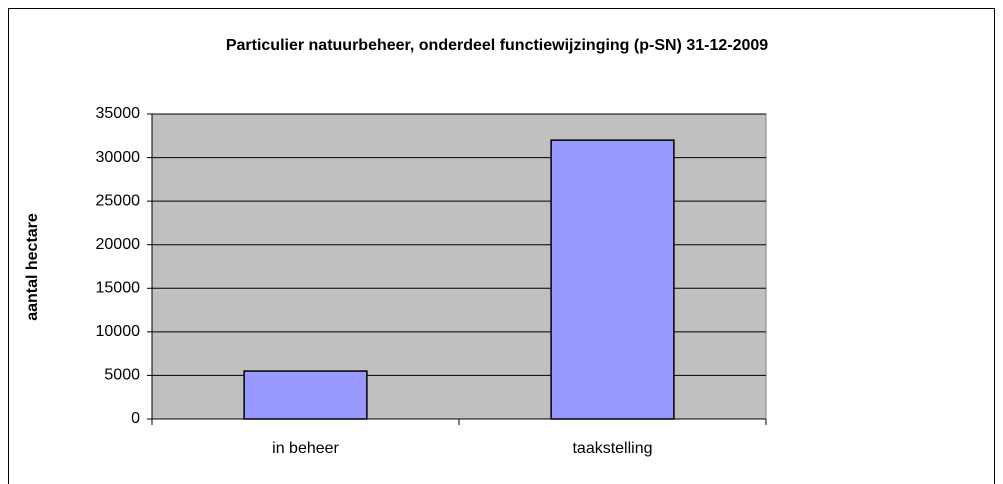 The image size is (1003, 484). Describe the element at coordinates (118, 331) in the screenshot. I see `y-tick-label: 10000` at that location.